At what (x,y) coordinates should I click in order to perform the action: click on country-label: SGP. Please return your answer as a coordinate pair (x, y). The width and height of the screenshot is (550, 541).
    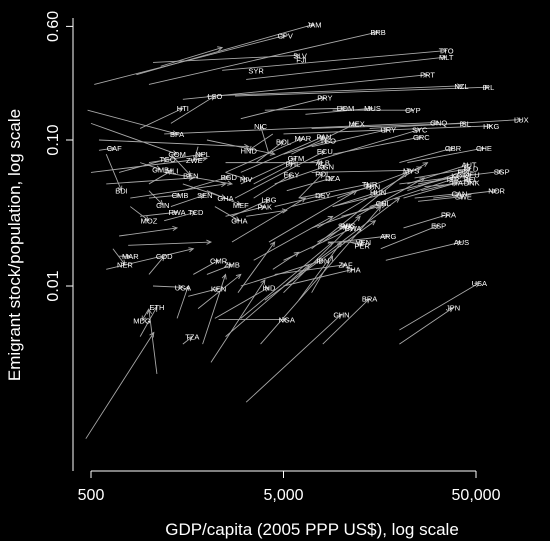
    Looking at the image, I should click on (502, 171).